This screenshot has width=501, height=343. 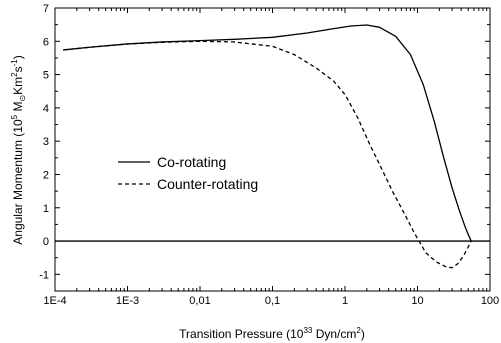 I want to click on y-tick-label: 2, so click(x=46, y=175).